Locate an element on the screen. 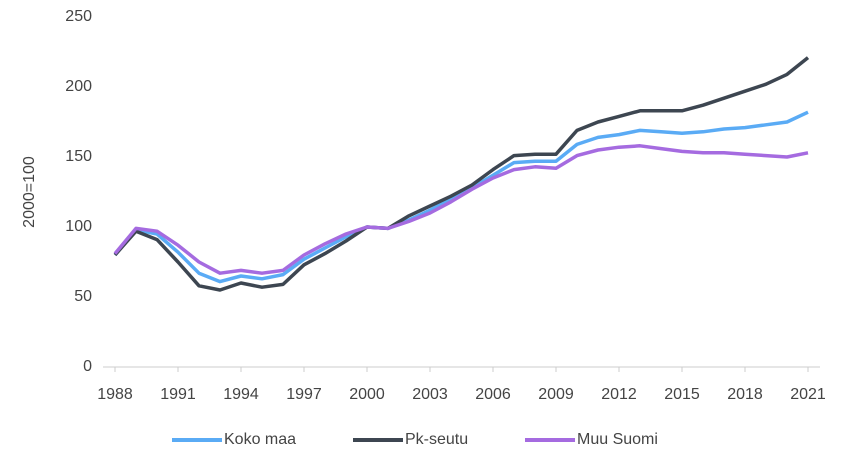  x-tick-label: 1988 is located at coordinates (115, 394).